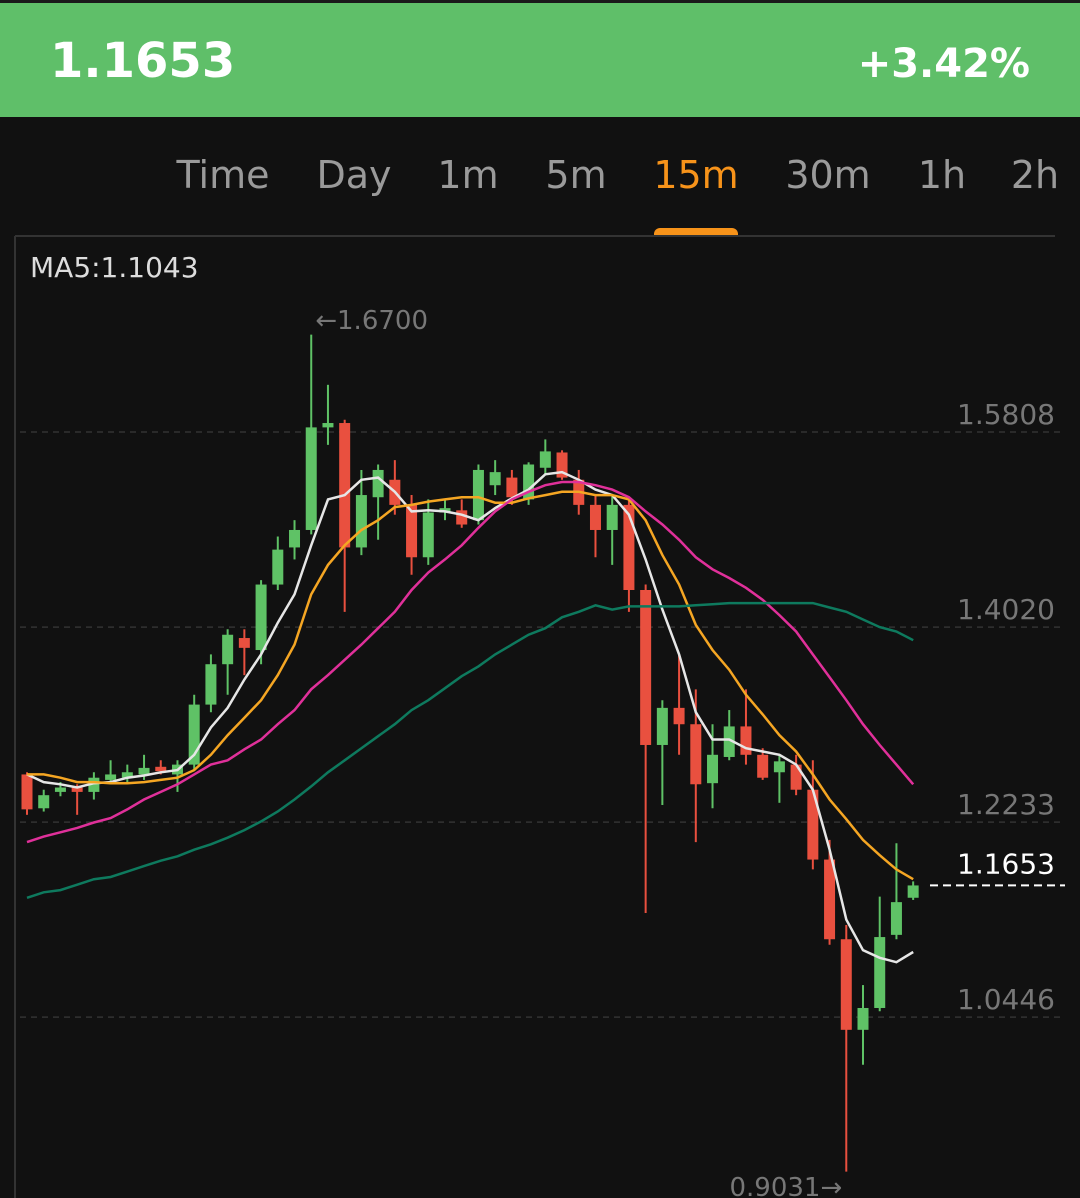  Describe the element at coordinates (371, 321) in the screenshot. I see `max-annotation: ←1.6700` at that location.